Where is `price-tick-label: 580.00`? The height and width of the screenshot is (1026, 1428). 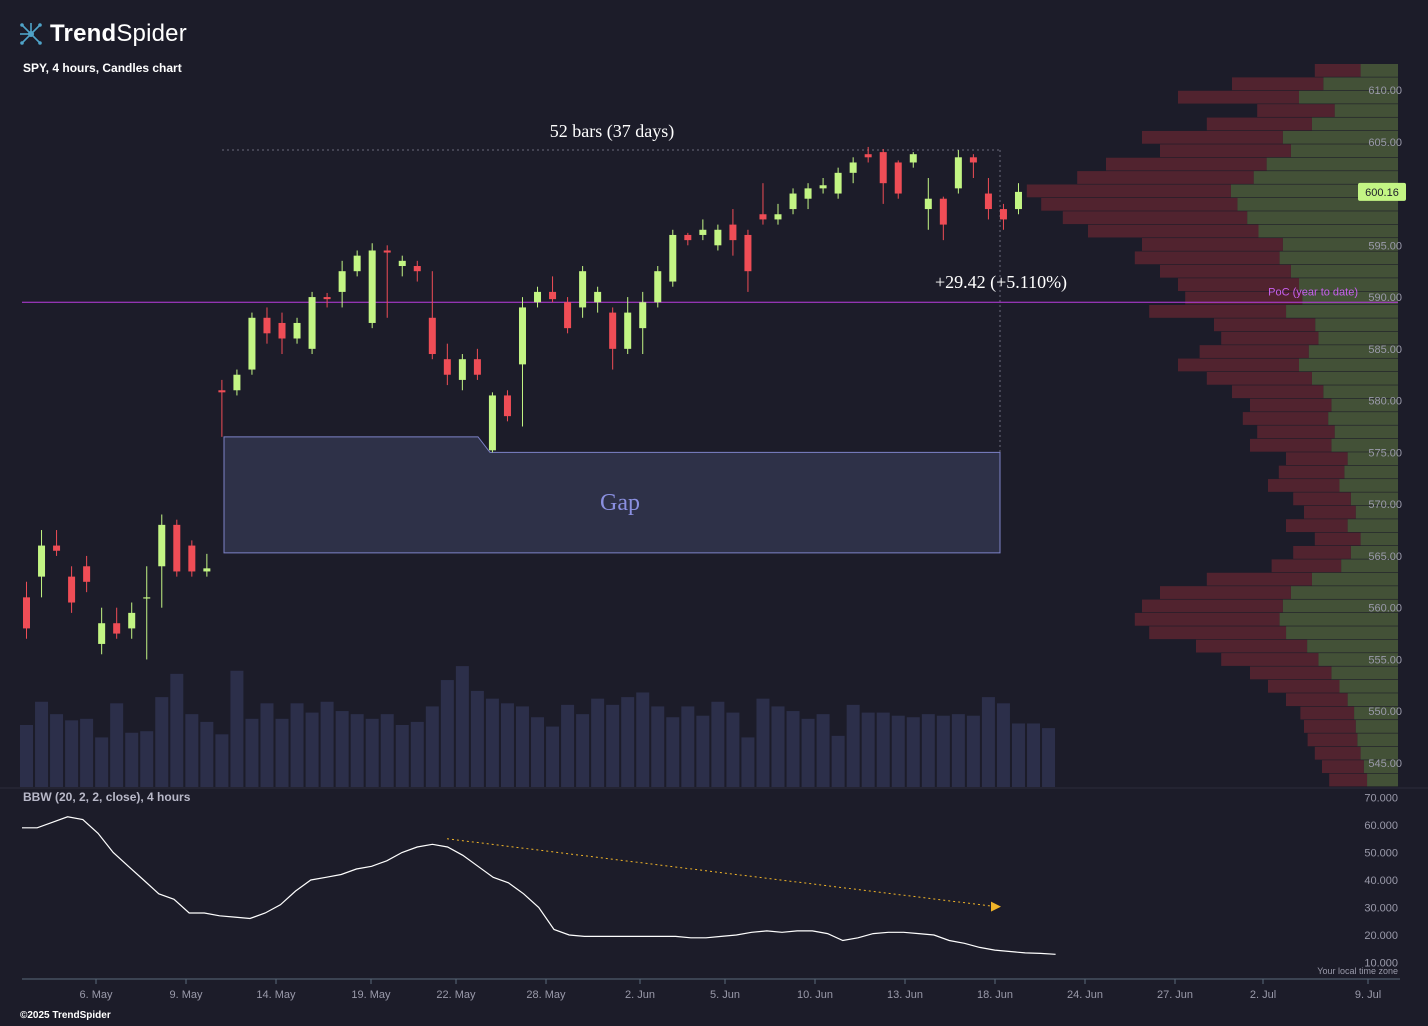 price-tick-label: 580.00 is located at coordinates (1385, 402).